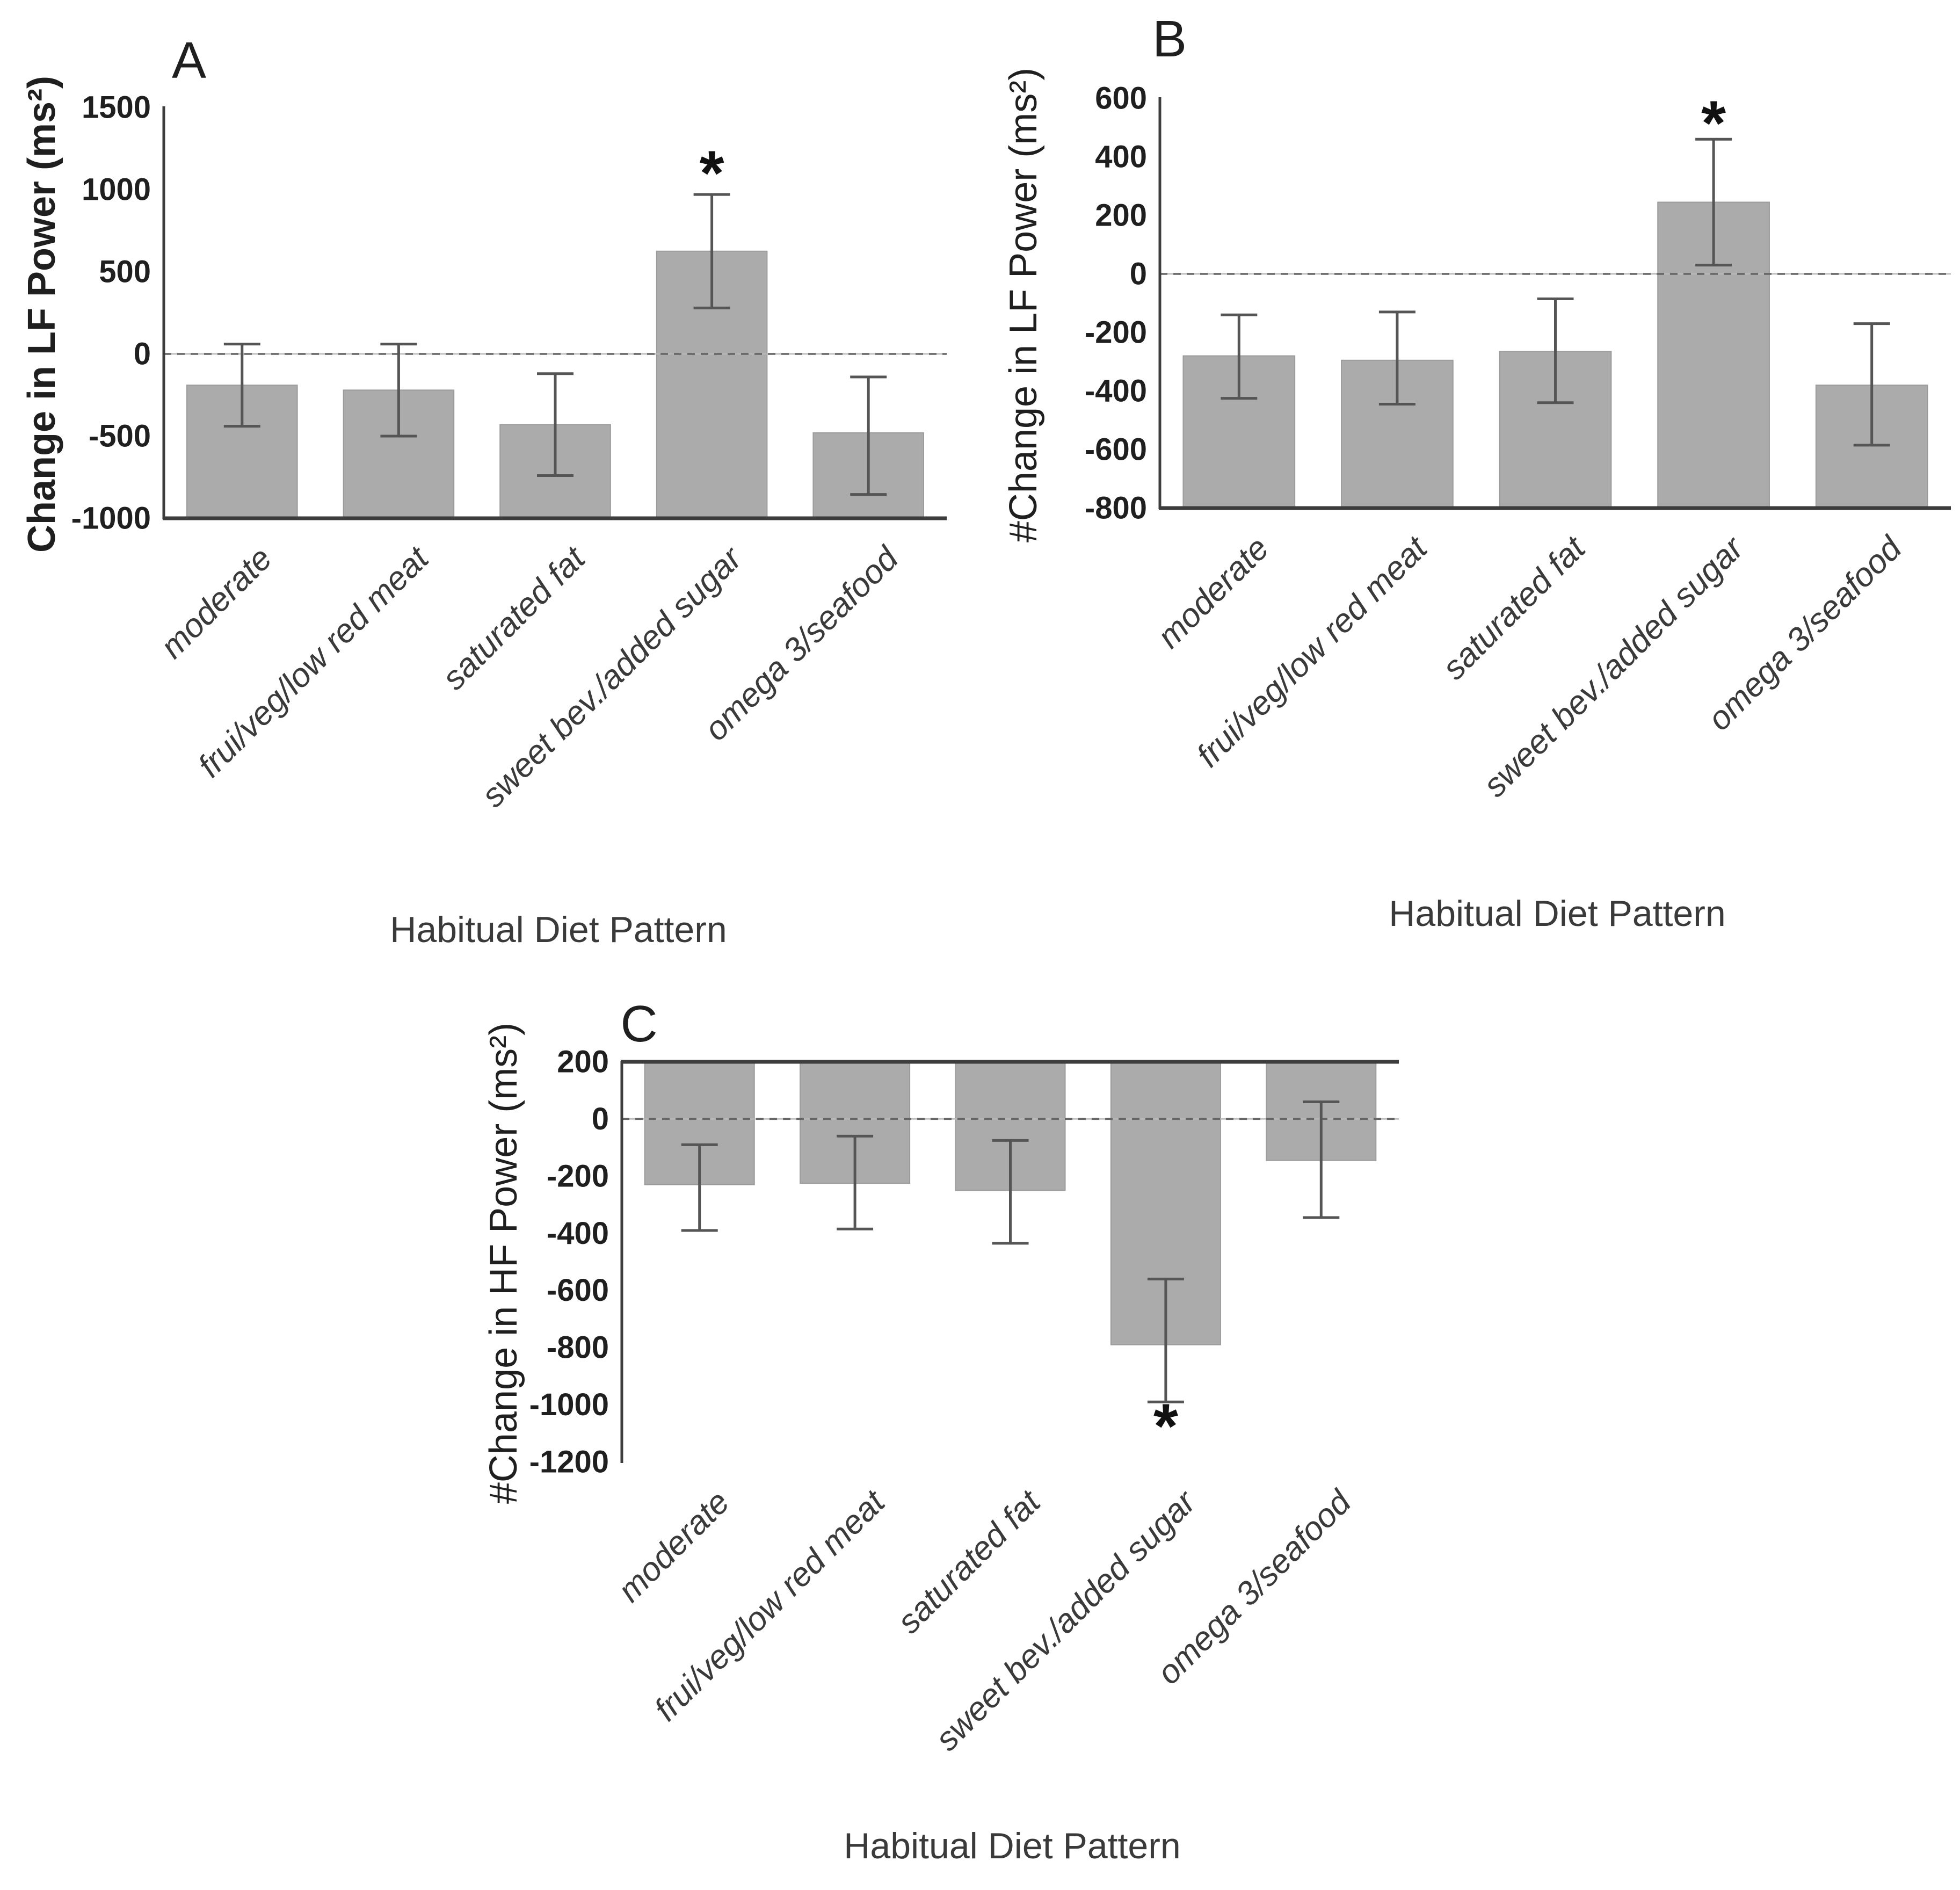  Describe the element at coordinates (117, 107) in the screenshot. I see `y-tick-label-1500: 1500` at that location.